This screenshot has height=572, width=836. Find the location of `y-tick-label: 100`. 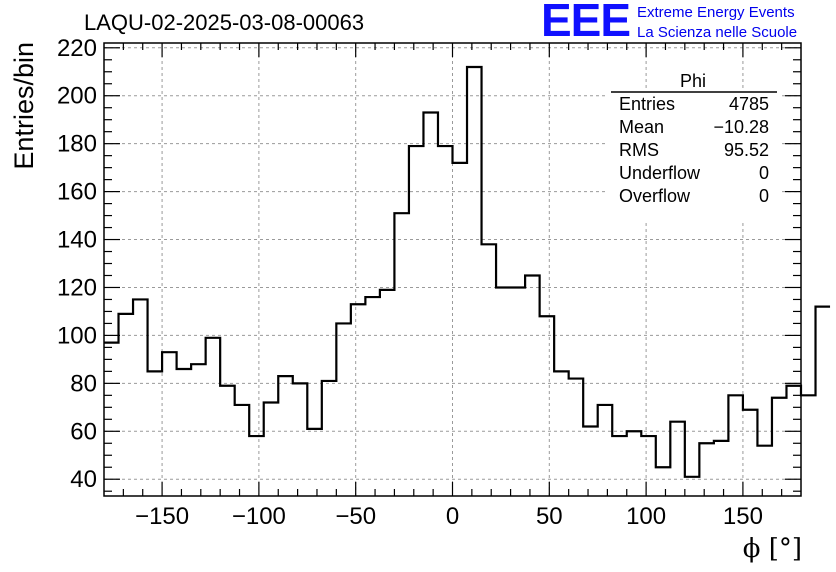

y-tick-label: 100 is located at coordinates (77, 335).